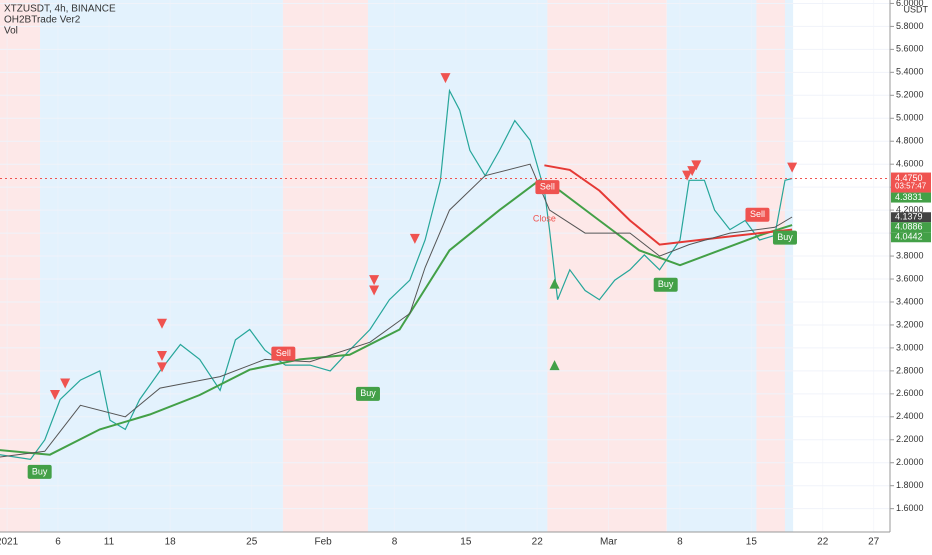  I want to click on currency-label: USDT, so click(916, 9).